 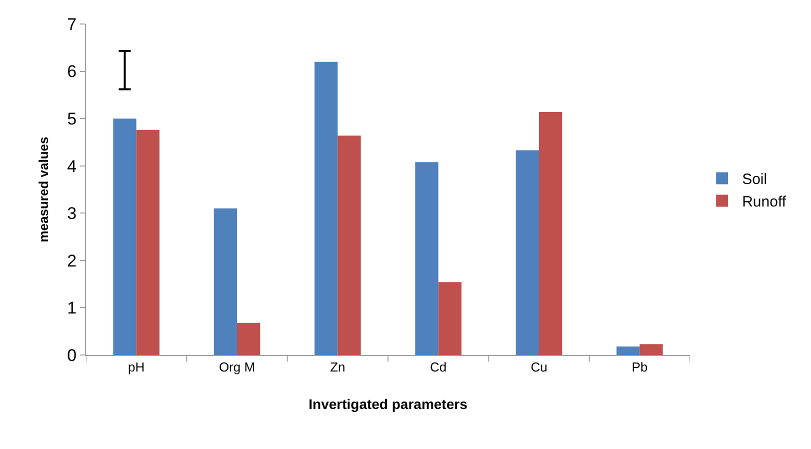 I want to click on y-tick-label: 4, so click(x=72, y=166).